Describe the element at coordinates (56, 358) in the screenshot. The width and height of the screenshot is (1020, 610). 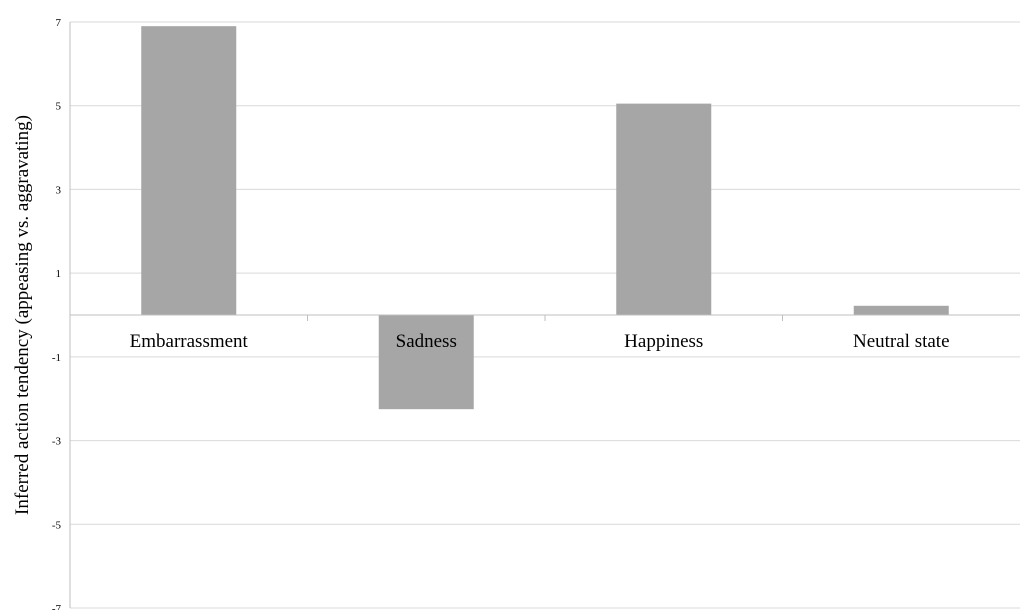
I see `y-tick-label: -1` at that location.